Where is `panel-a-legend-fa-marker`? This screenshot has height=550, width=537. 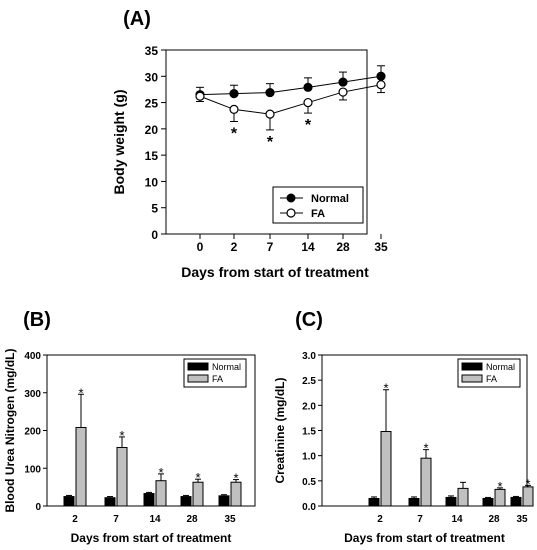
panel-a-legend-fa-marker is located at coordinates (291, 213).